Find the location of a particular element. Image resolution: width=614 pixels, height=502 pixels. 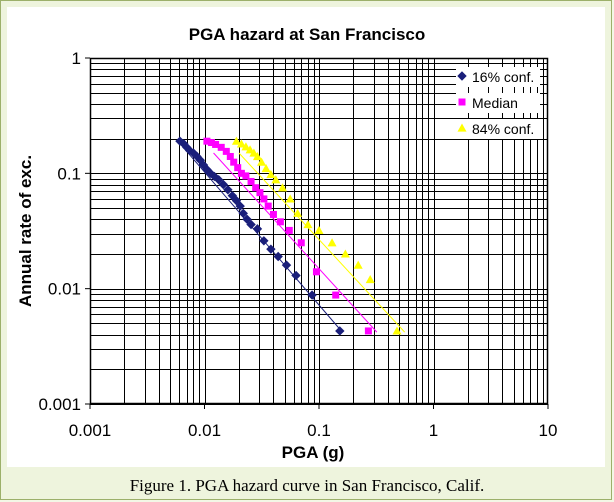

legend-label: 16% conf. is located at coordinates (503, 77).